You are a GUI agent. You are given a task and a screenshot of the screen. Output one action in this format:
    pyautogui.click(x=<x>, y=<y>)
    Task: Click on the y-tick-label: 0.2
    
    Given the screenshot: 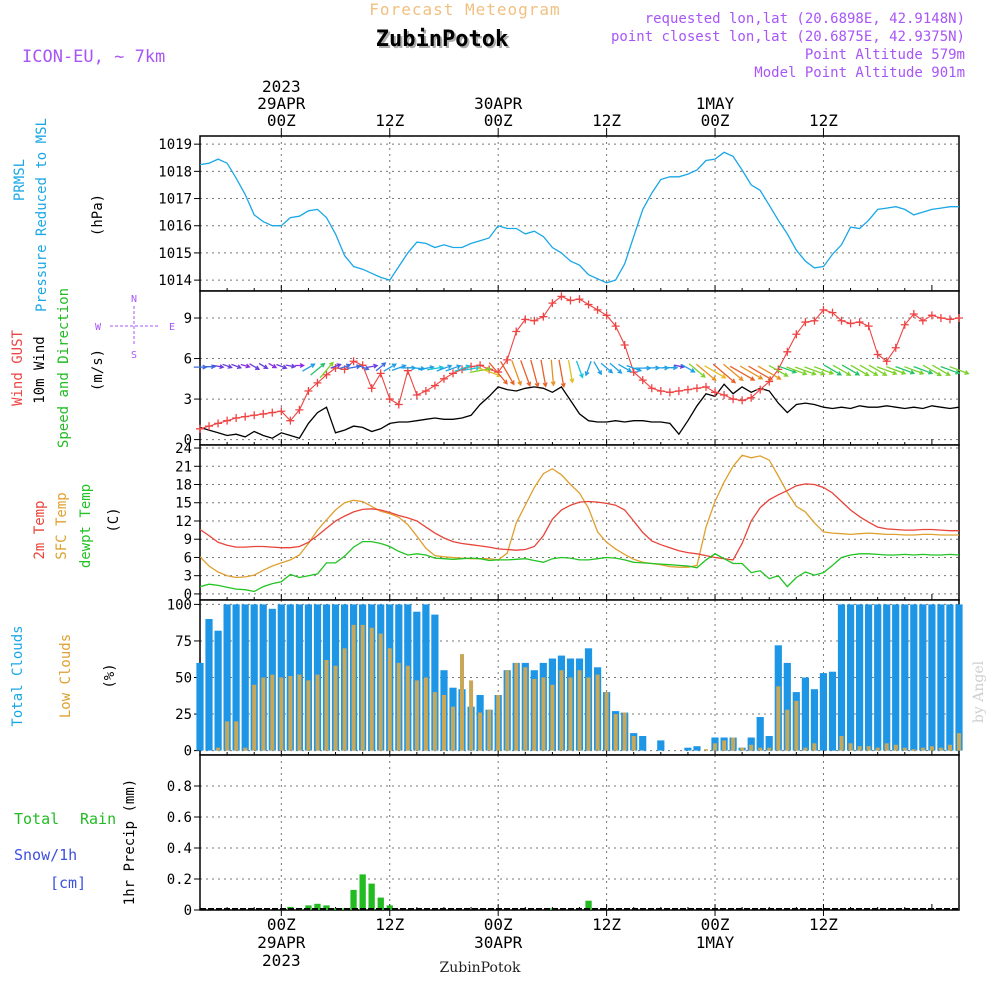 What is the action you would take?
    pyautogui.click(x=179, y=880)
    